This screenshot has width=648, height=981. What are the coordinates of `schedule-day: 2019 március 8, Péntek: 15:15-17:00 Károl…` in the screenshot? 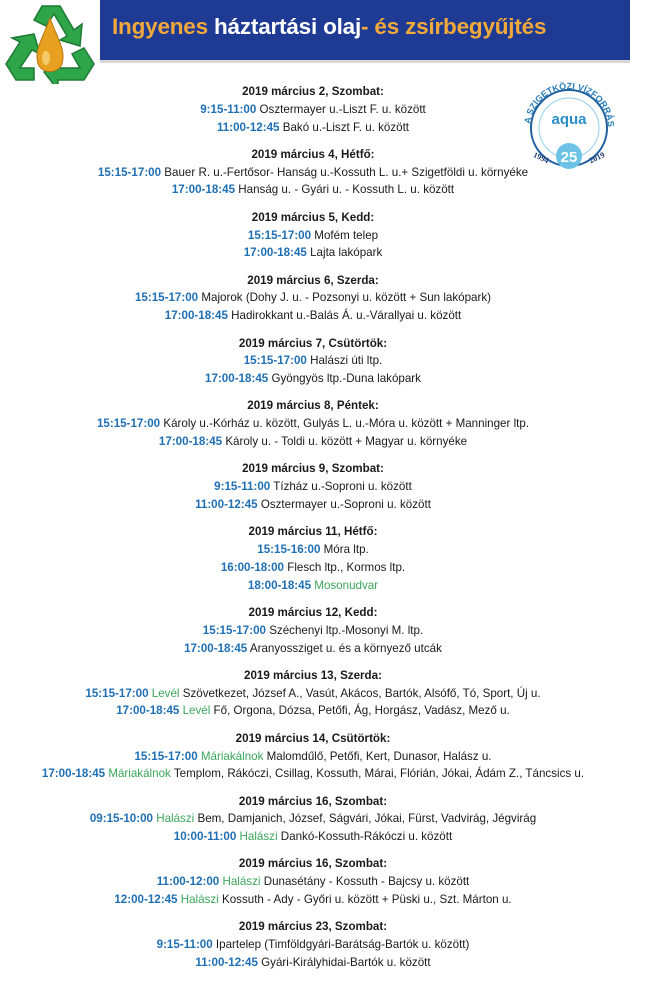 It's located at (313, 423).